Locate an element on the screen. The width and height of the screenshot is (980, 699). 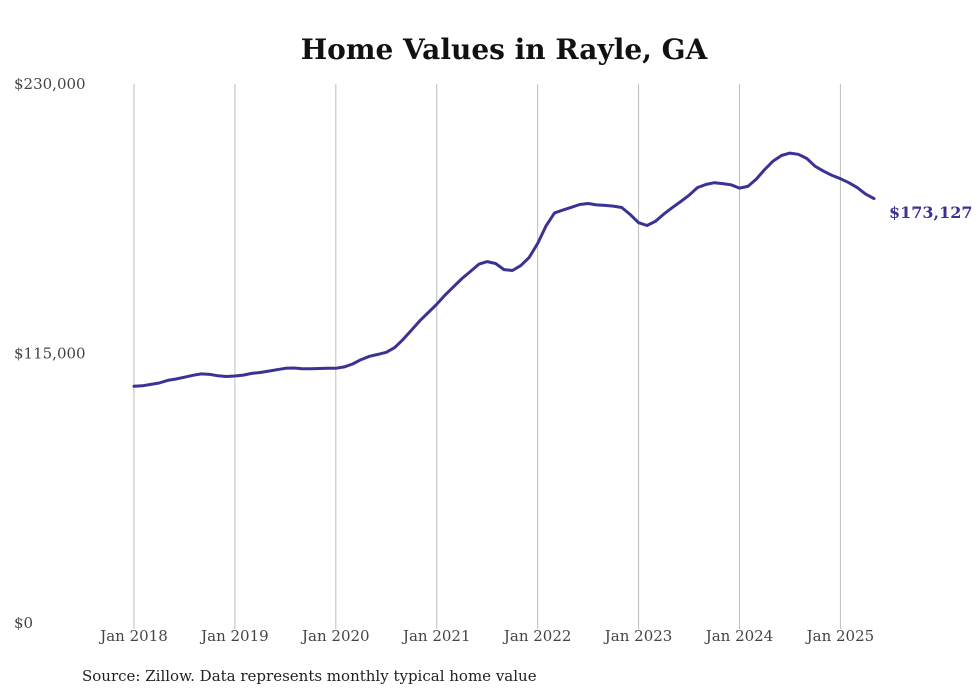
x-tick-label: Jan 2025 is located at coordinates (840, 636).